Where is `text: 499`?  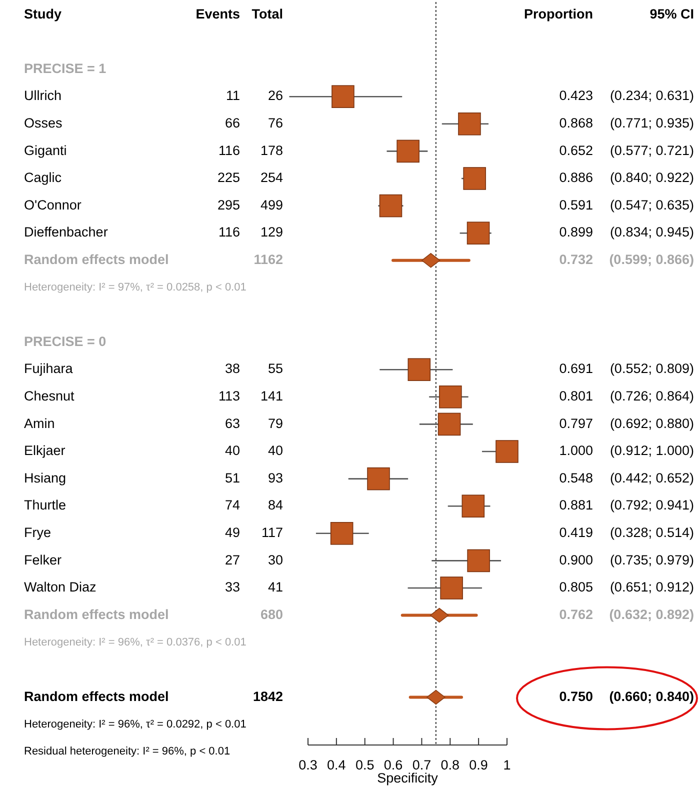
text: 499 is located at coordinates (271, 204).